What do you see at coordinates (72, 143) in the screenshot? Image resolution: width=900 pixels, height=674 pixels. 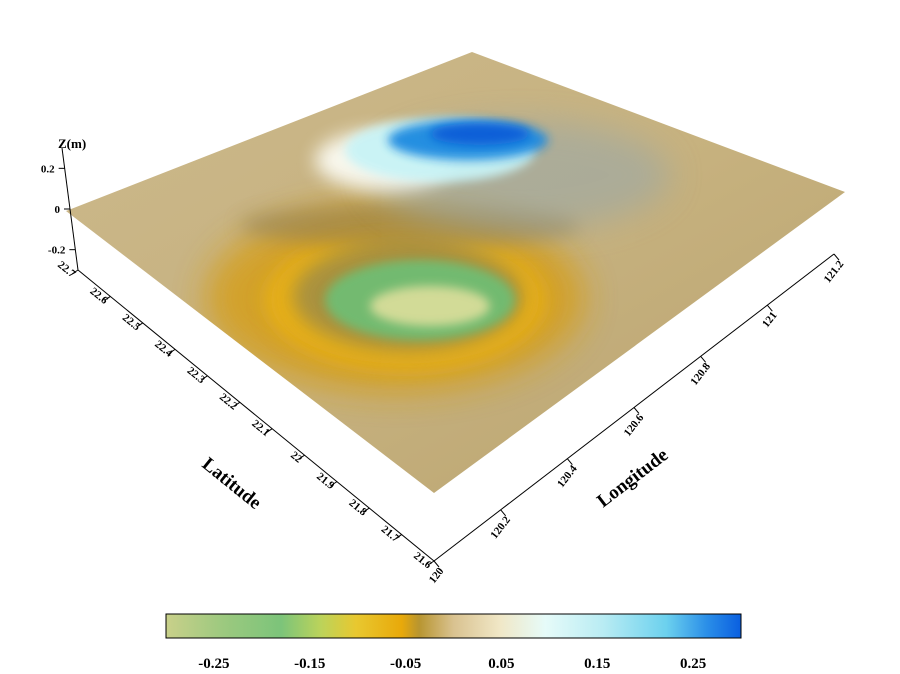 I see `z-axis-title: Z(m)` at bounding box center [72, 143].